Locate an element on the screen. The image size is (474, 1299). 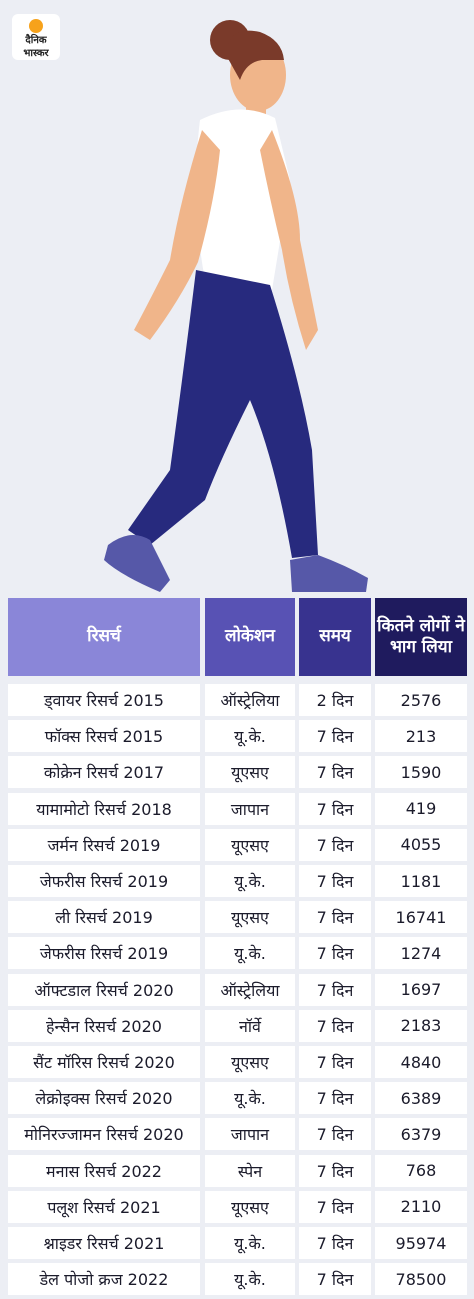
table-cell: 4055 is located at coordinates (421, 844).